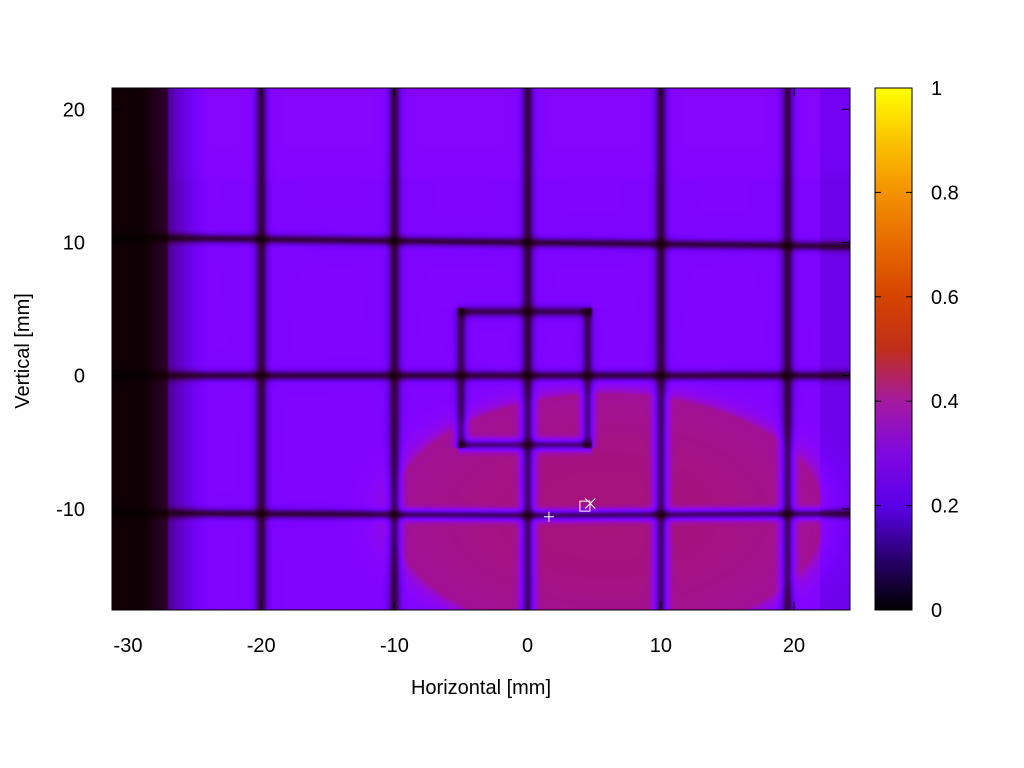 This screenshot has width=1024, height=768. I want to click on colorbar-tick-label: 0.2, so click(945, 507).